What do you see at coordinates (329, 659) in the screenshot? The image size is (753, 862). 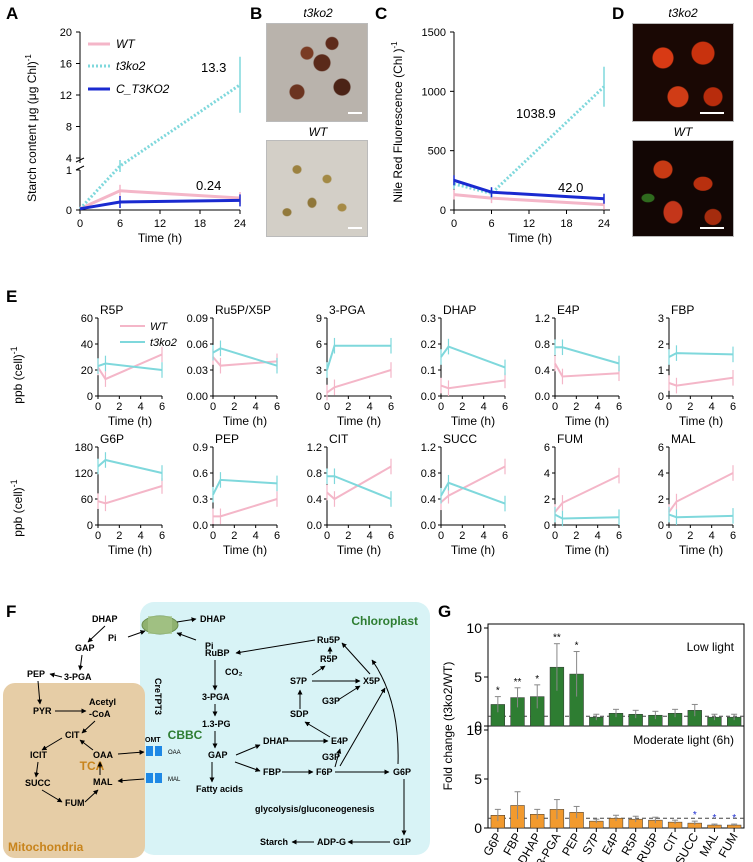 I see `metabolite-r5p: R5P` at bounding box center [329, 659].